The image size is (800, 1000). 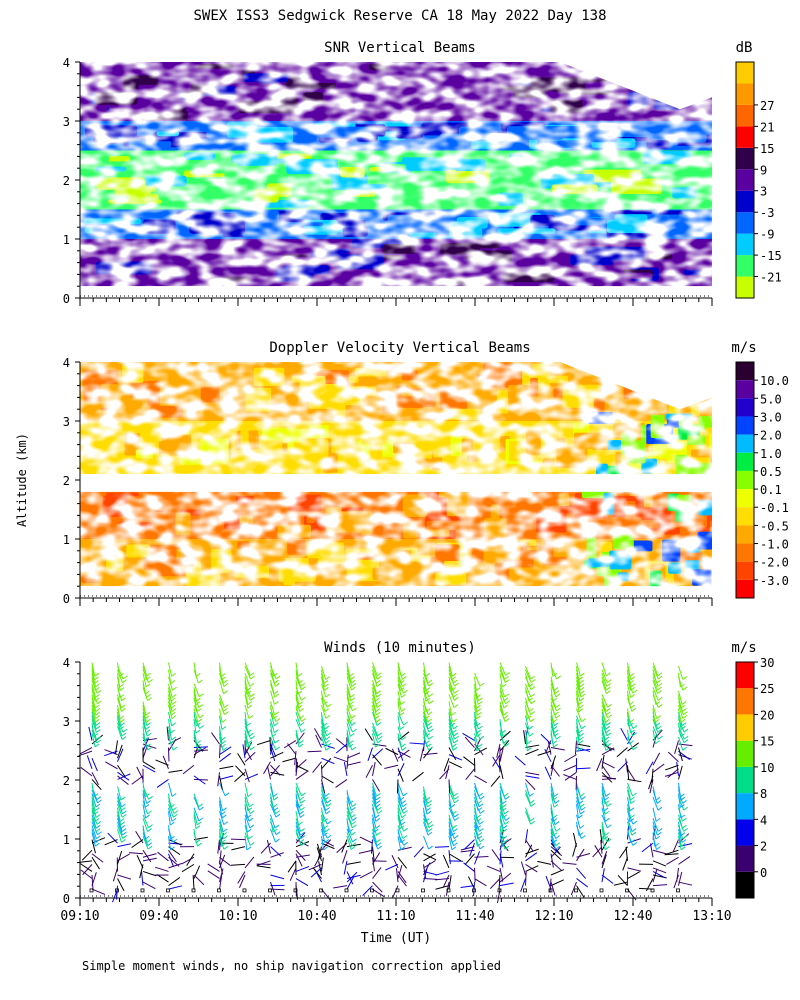 I want to click on colorbar-frame, so click(x=745, y=480).